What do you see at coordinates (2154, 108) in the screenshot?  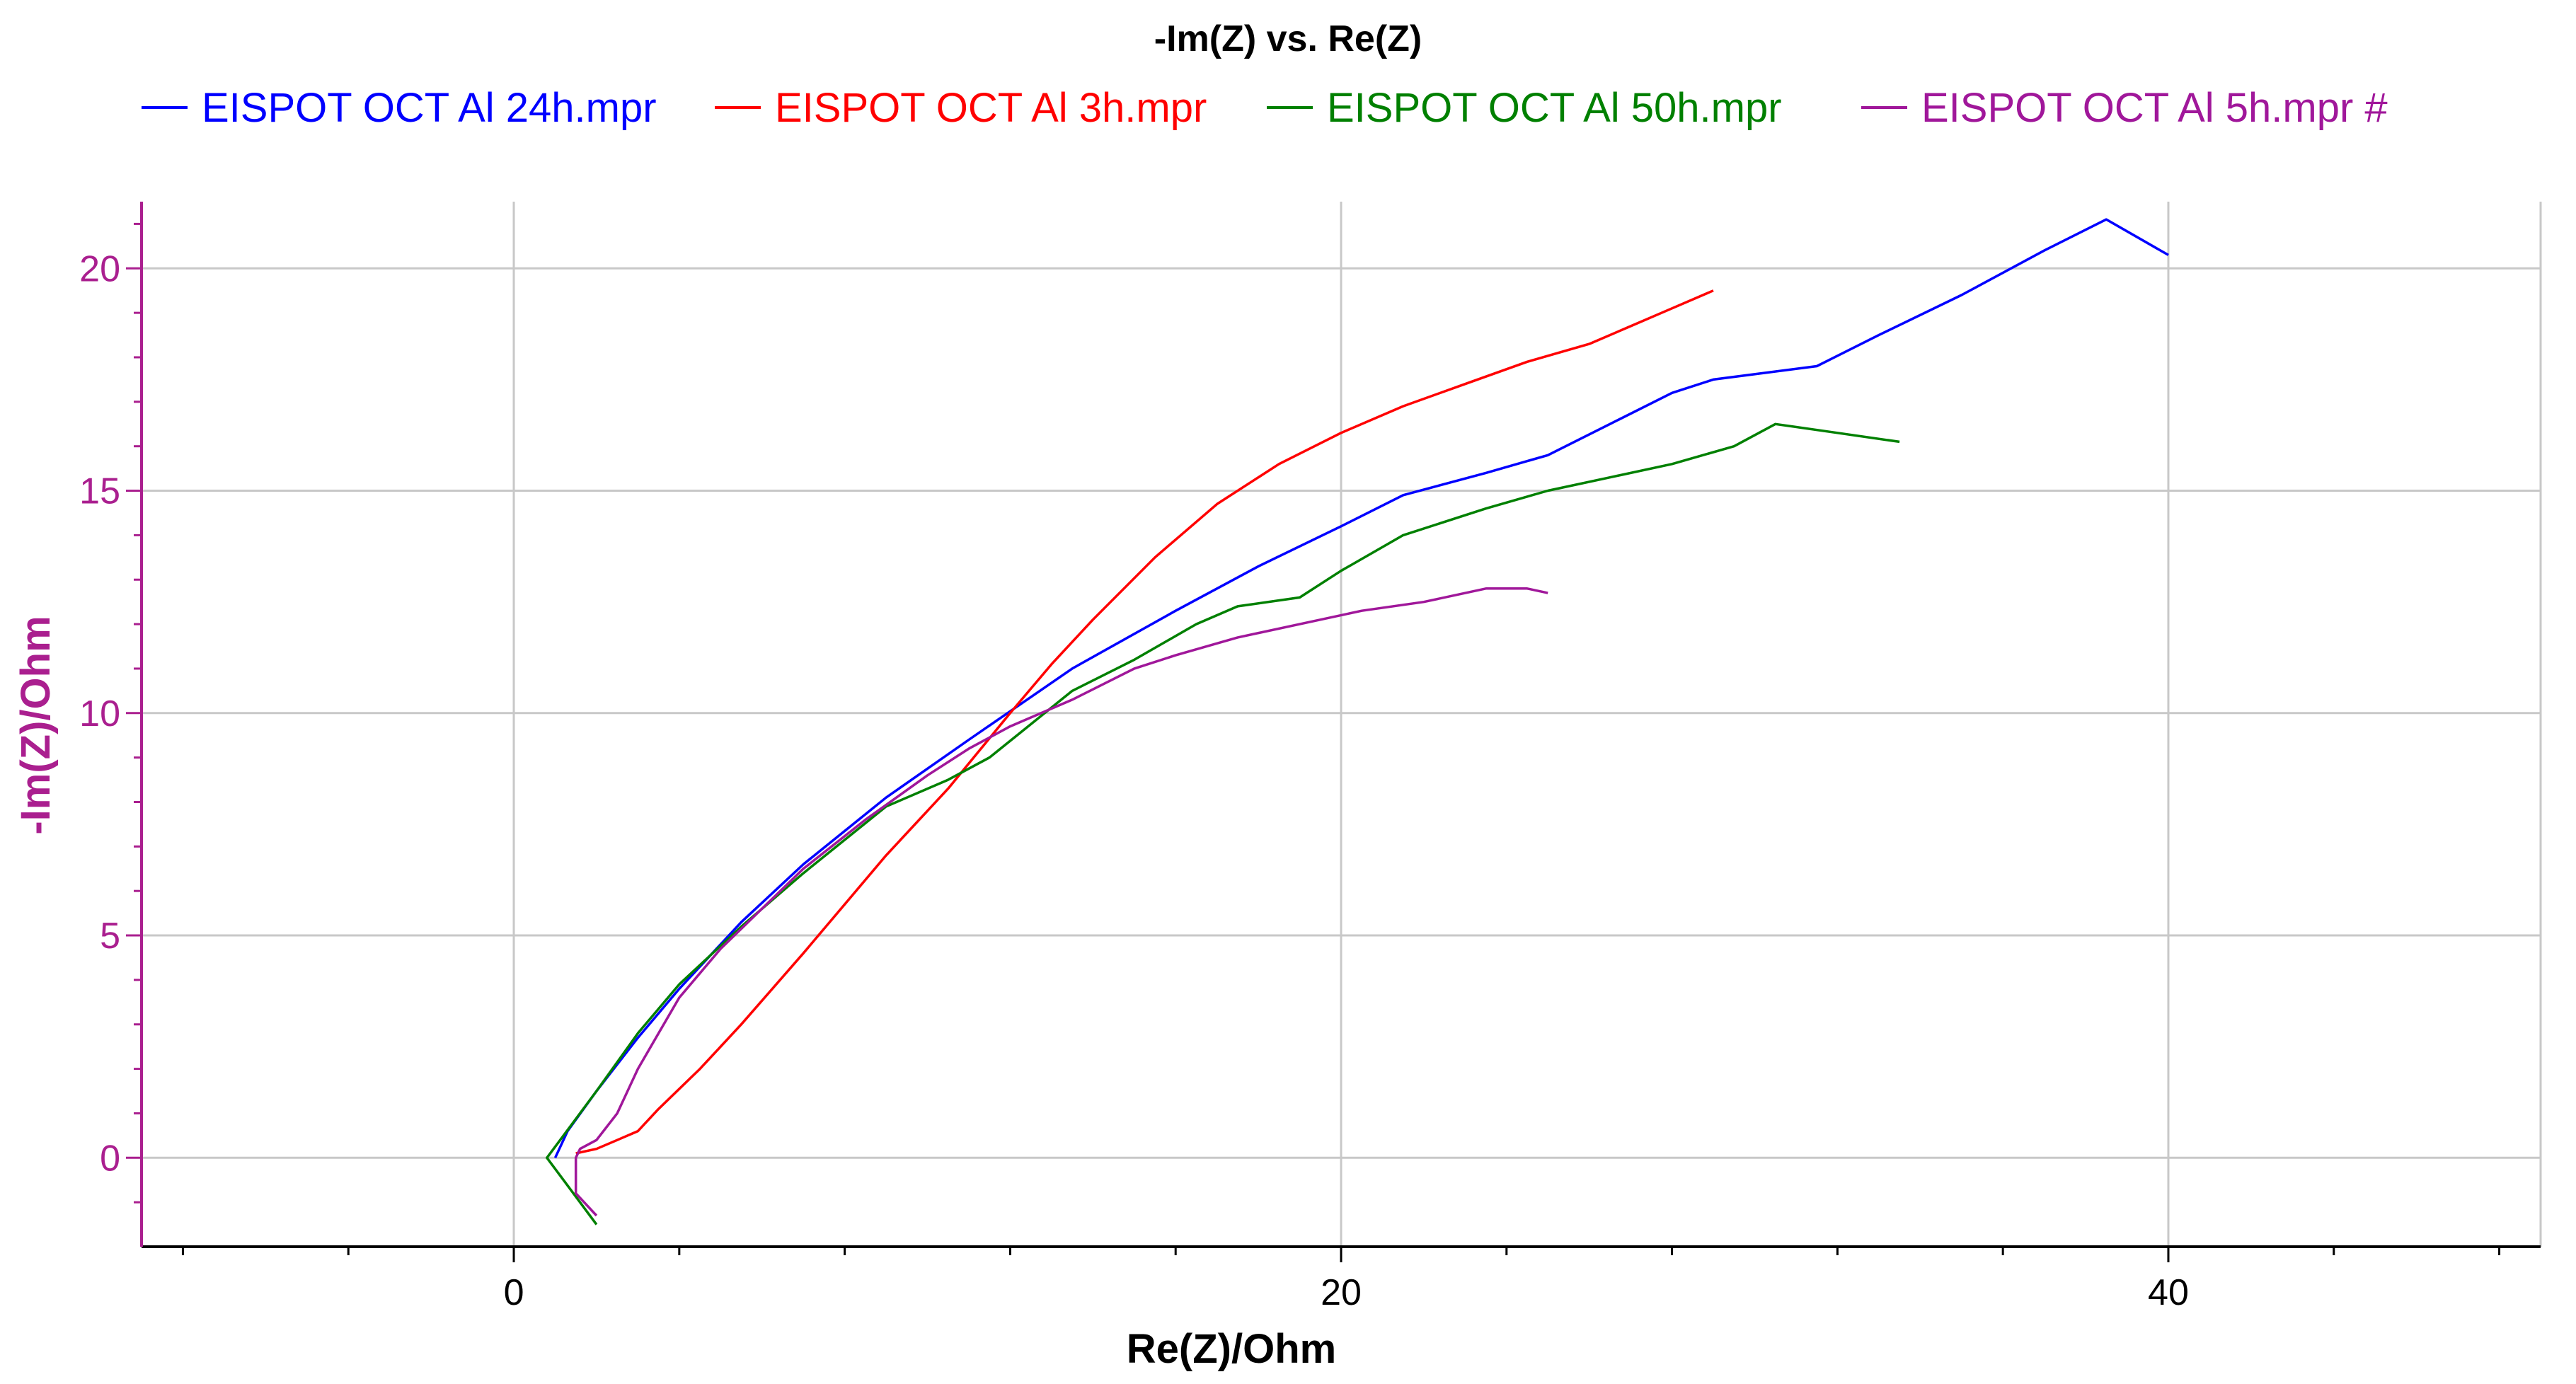 I see `legend-label-4: EISPOT OCT Al 5h.mpr #` at bounding box center [2154, 108].